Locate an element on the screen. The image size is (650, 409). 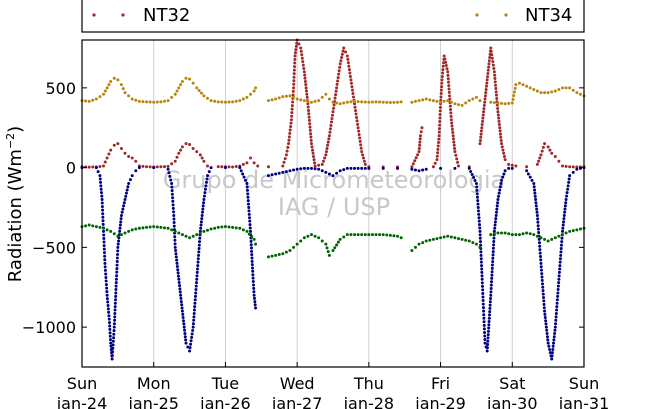
x-tick-label-date: jan-24 is located at coordinates (82, 401).